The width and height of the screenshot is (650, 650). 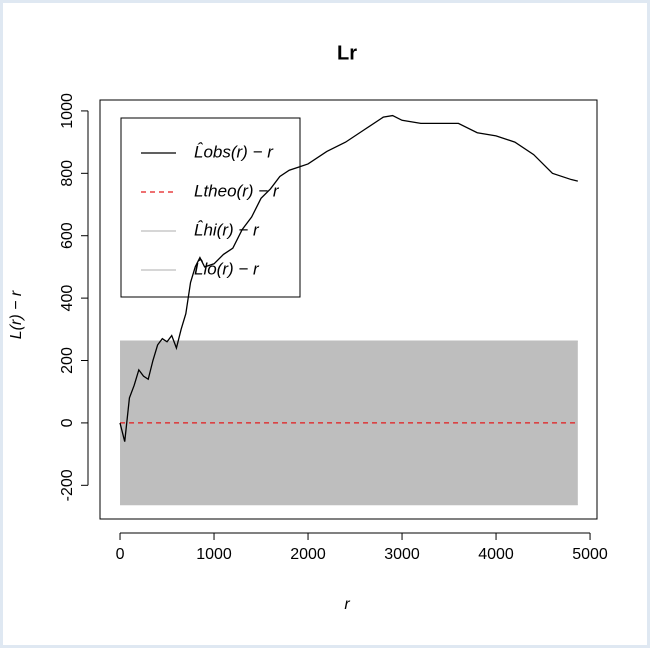 I want to click on legend-label: L̂lo(r) − r, so click(x=227, y=269).